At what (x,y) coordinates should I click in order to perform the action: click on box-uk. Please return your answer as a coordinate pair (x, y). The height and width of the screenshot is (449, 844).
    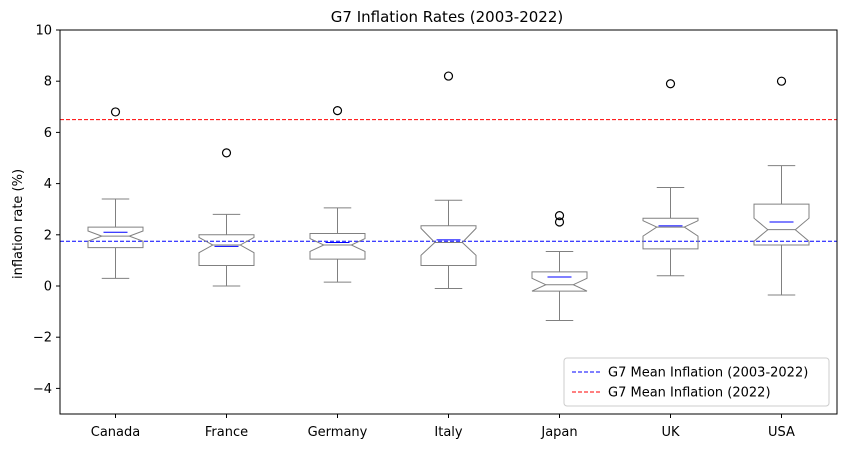
    Looking at the image, I should click on (670, 178).